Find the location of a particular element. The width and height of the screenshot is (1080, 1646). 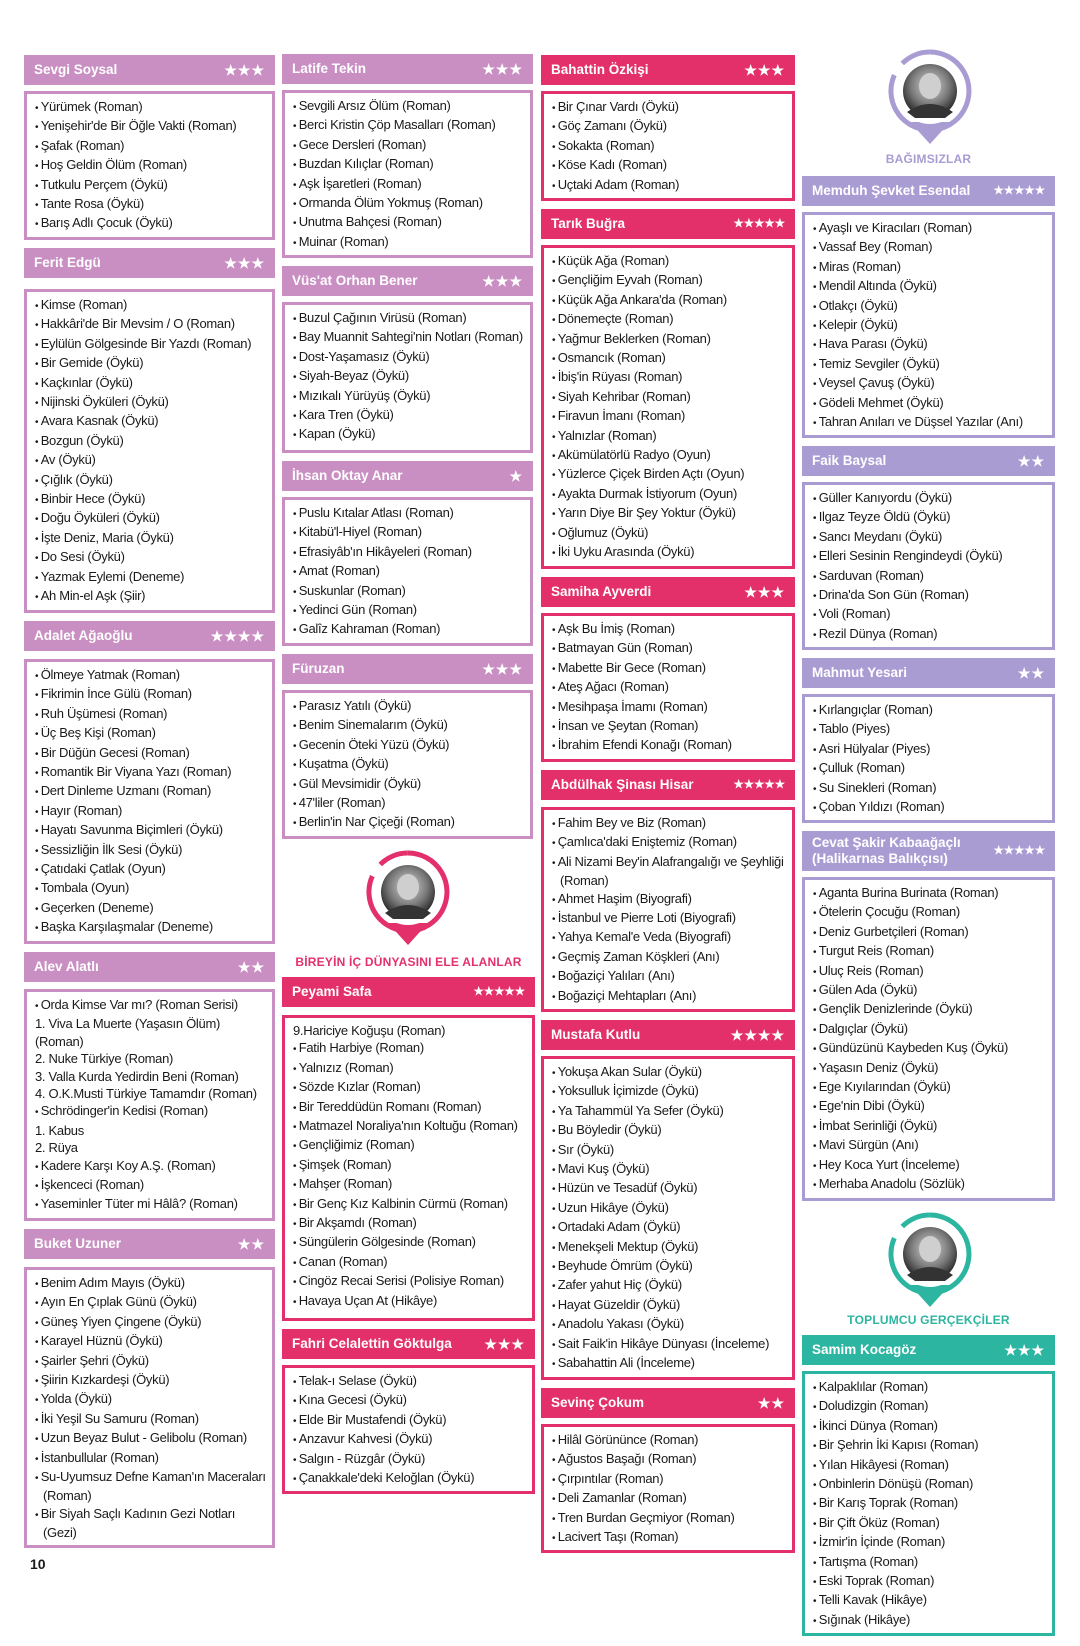

author-header-ferit-edgu: Ferit Edgü ★★★ is located at coordinates (149, 263).